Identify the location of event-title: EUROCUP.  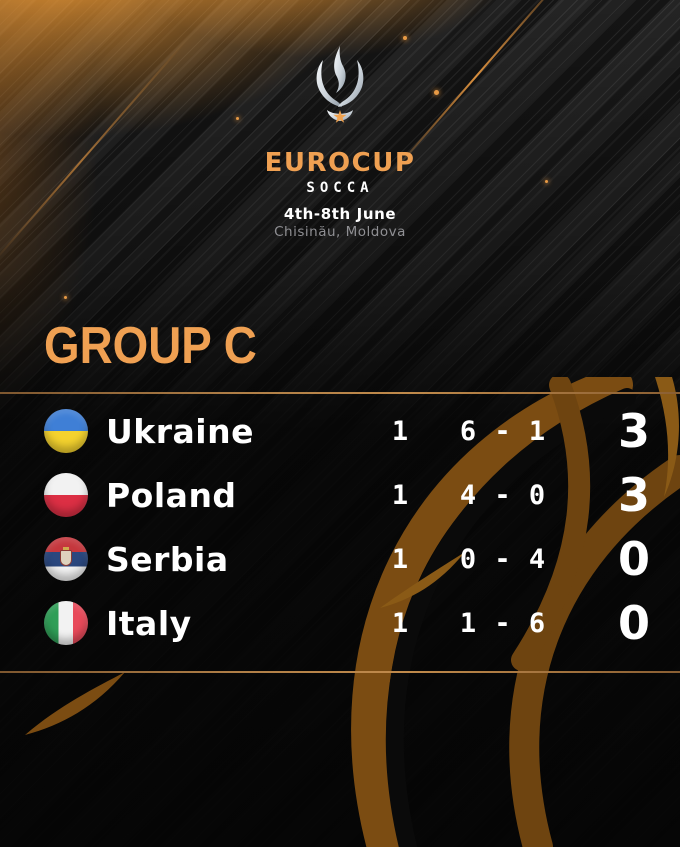
(340, 163).